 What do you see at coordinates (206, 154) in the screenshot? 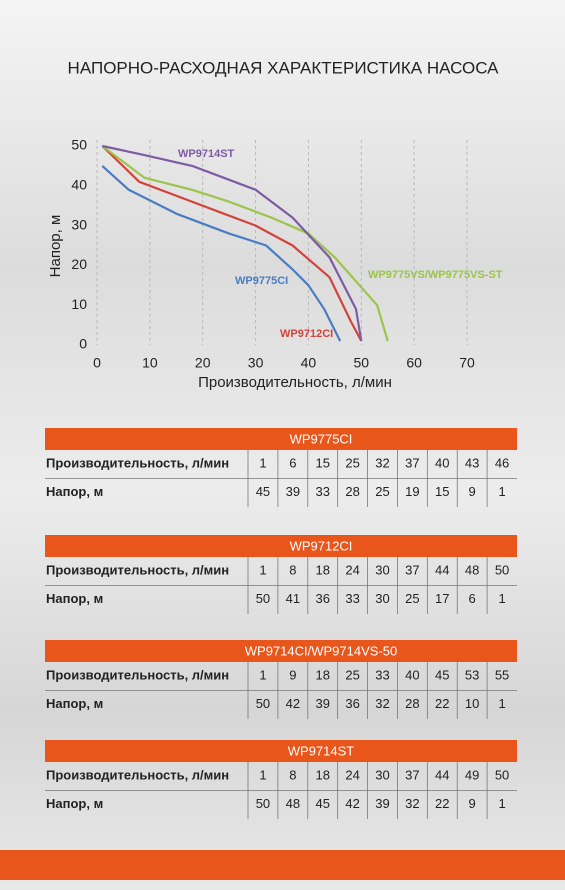
I see `series-label: WP9714ST` at bounding box center [206, 154].